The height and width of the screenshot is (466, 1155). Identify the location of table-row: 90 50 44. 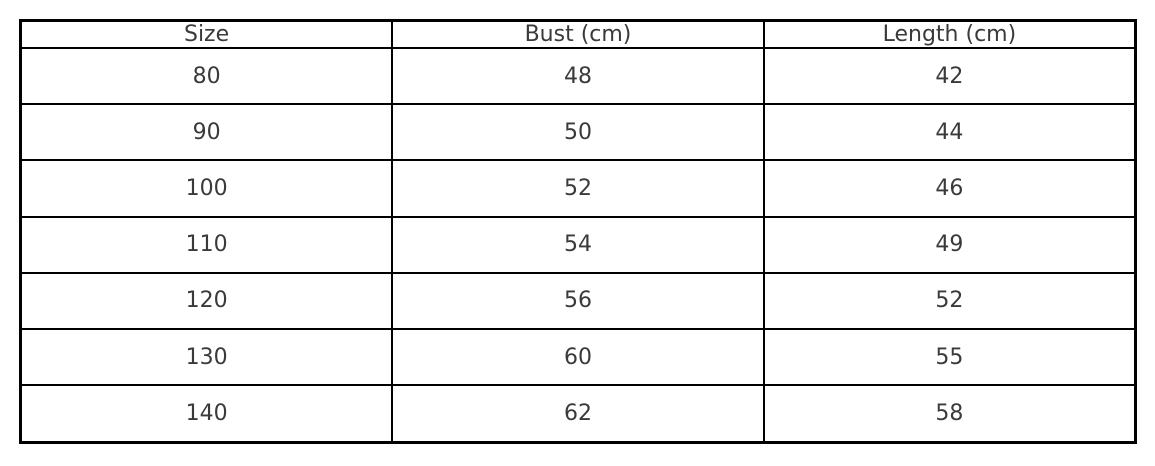
(578, 132).